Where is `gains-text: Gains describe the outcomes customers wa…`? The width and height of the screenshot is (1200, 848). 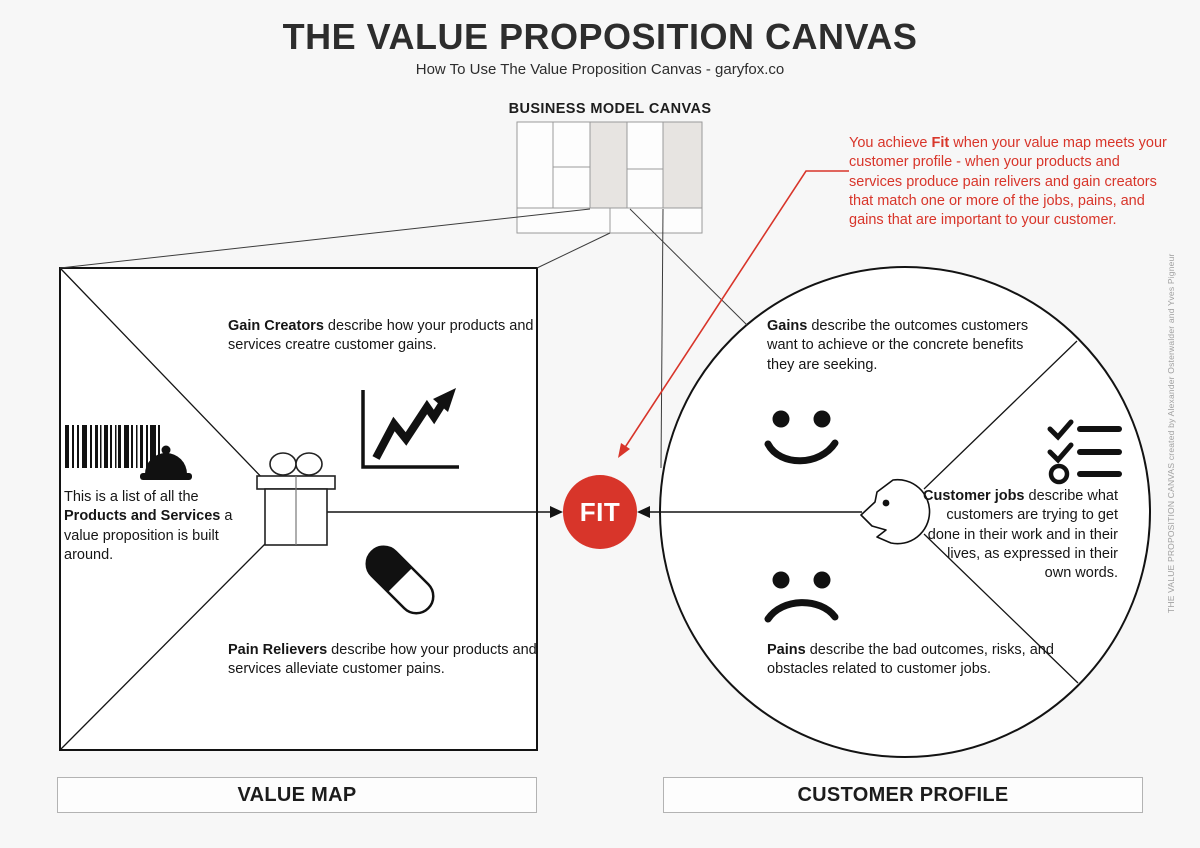
gains-text: Gains describe the outcomes customers wa… is located at coordinates (898, 345).